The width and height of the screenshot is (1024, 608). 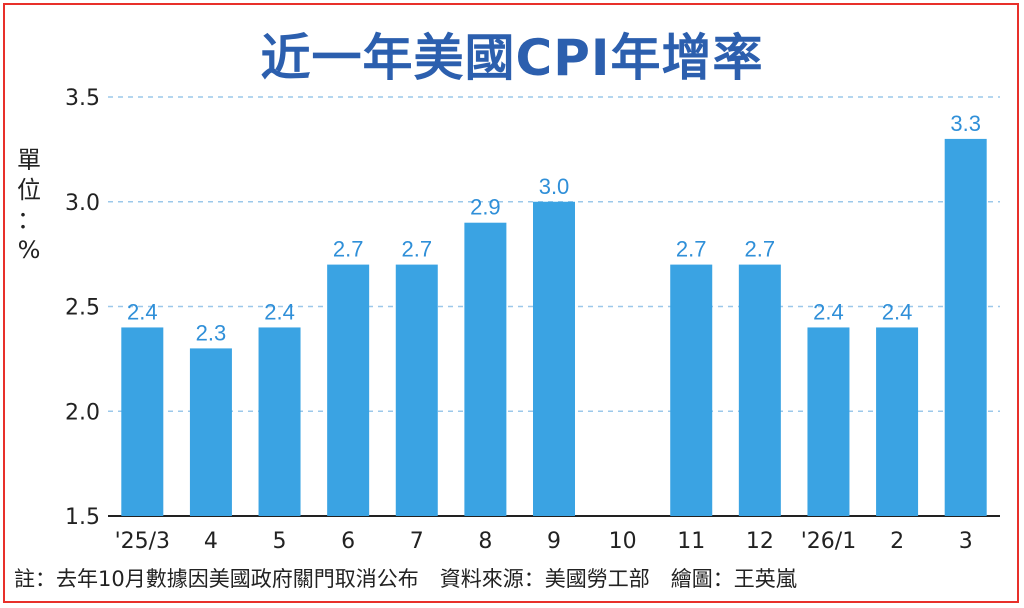 What do you see at coordinates (554, 541) in the screenshot?
I see `x-tick-label: 9` at bounding box center [554, 541].